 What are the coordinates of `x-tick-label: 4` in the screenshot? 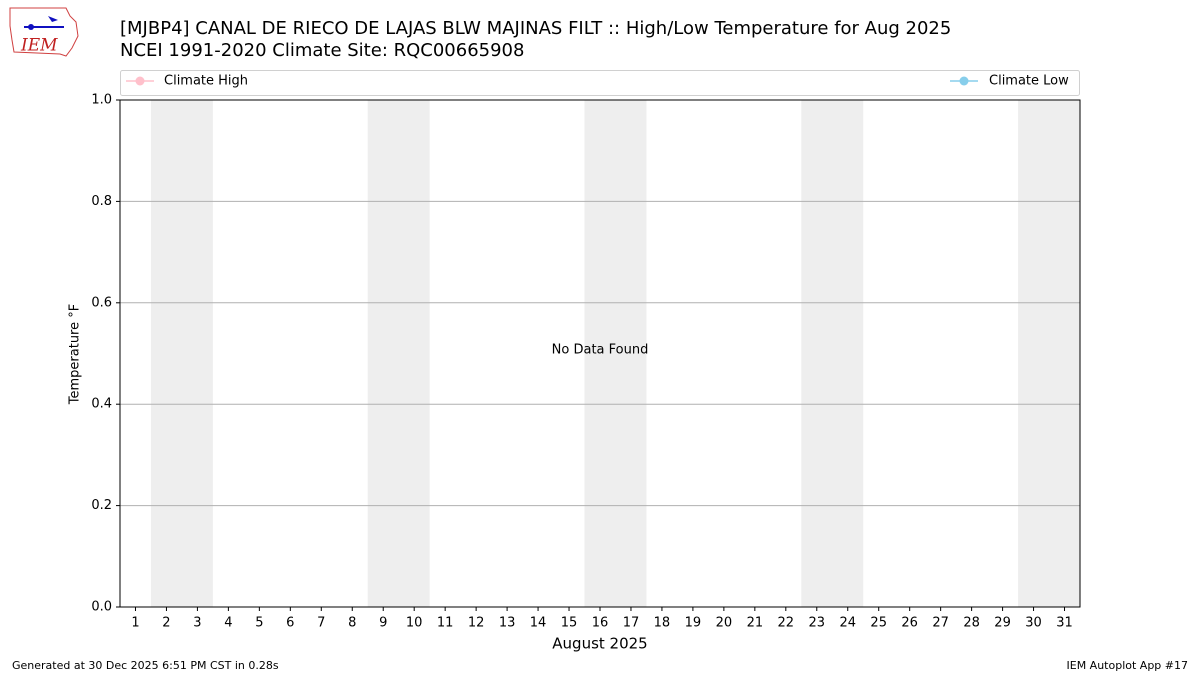 It's located at (228, 623).